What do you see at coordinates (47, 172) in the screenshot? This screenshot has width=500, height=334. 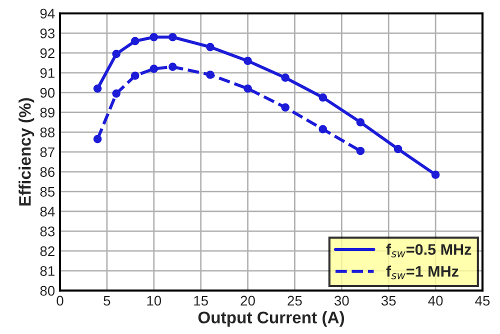 I see `y-tick-label: 86` at bounding box center [47, 172].